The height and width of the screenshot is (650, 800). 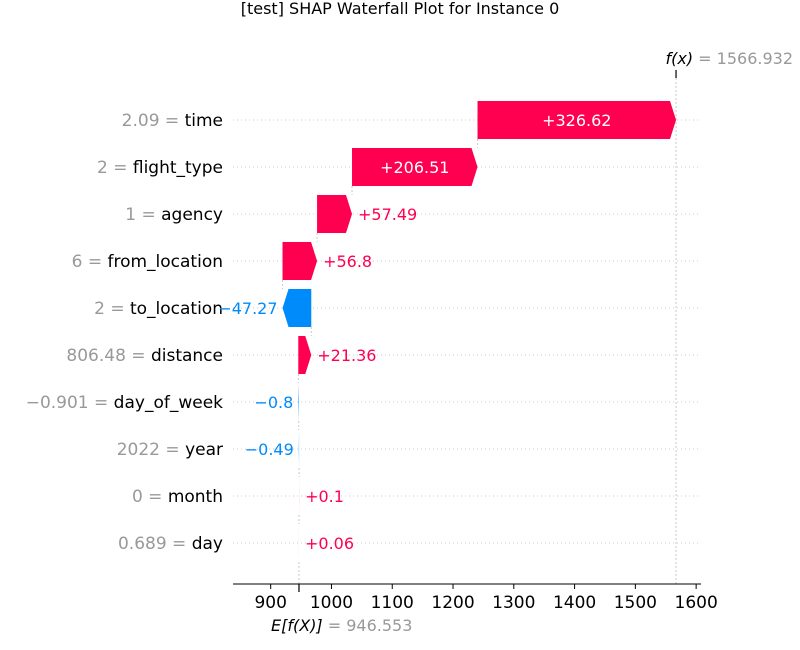 I want to click on x-tick-label: 1300, so click(x=513, y=603).